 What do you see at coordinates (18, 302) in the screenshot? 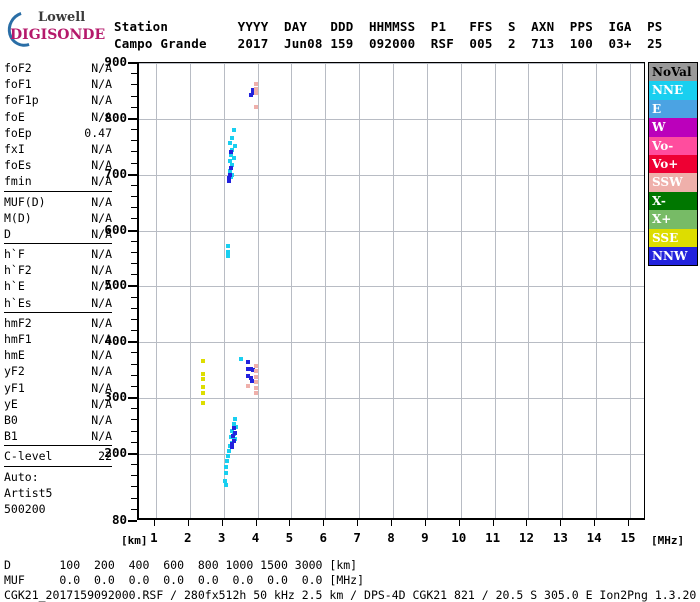
I see `param-key: h`Es` at bounding box center [18, 302].